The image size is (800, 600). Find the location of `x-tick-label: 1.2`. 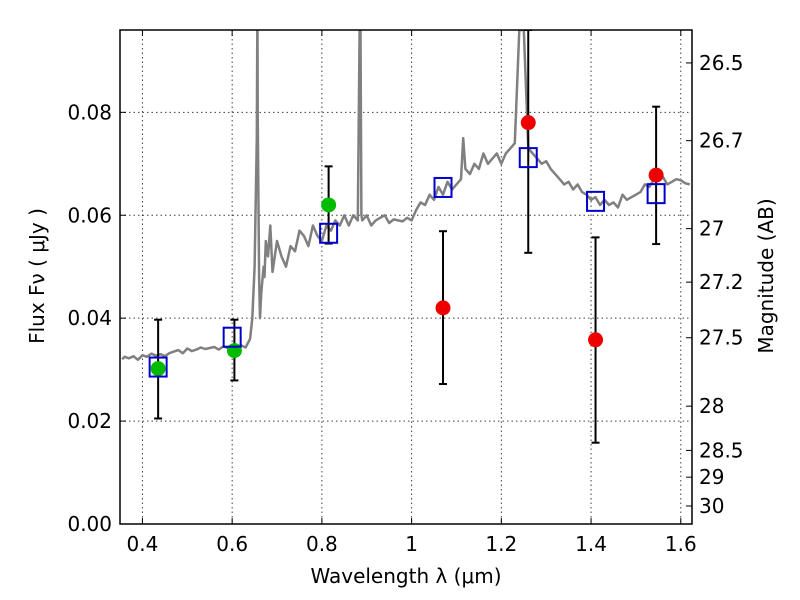

x-tick-label: 1.2 is located at coordinates (501, 544).